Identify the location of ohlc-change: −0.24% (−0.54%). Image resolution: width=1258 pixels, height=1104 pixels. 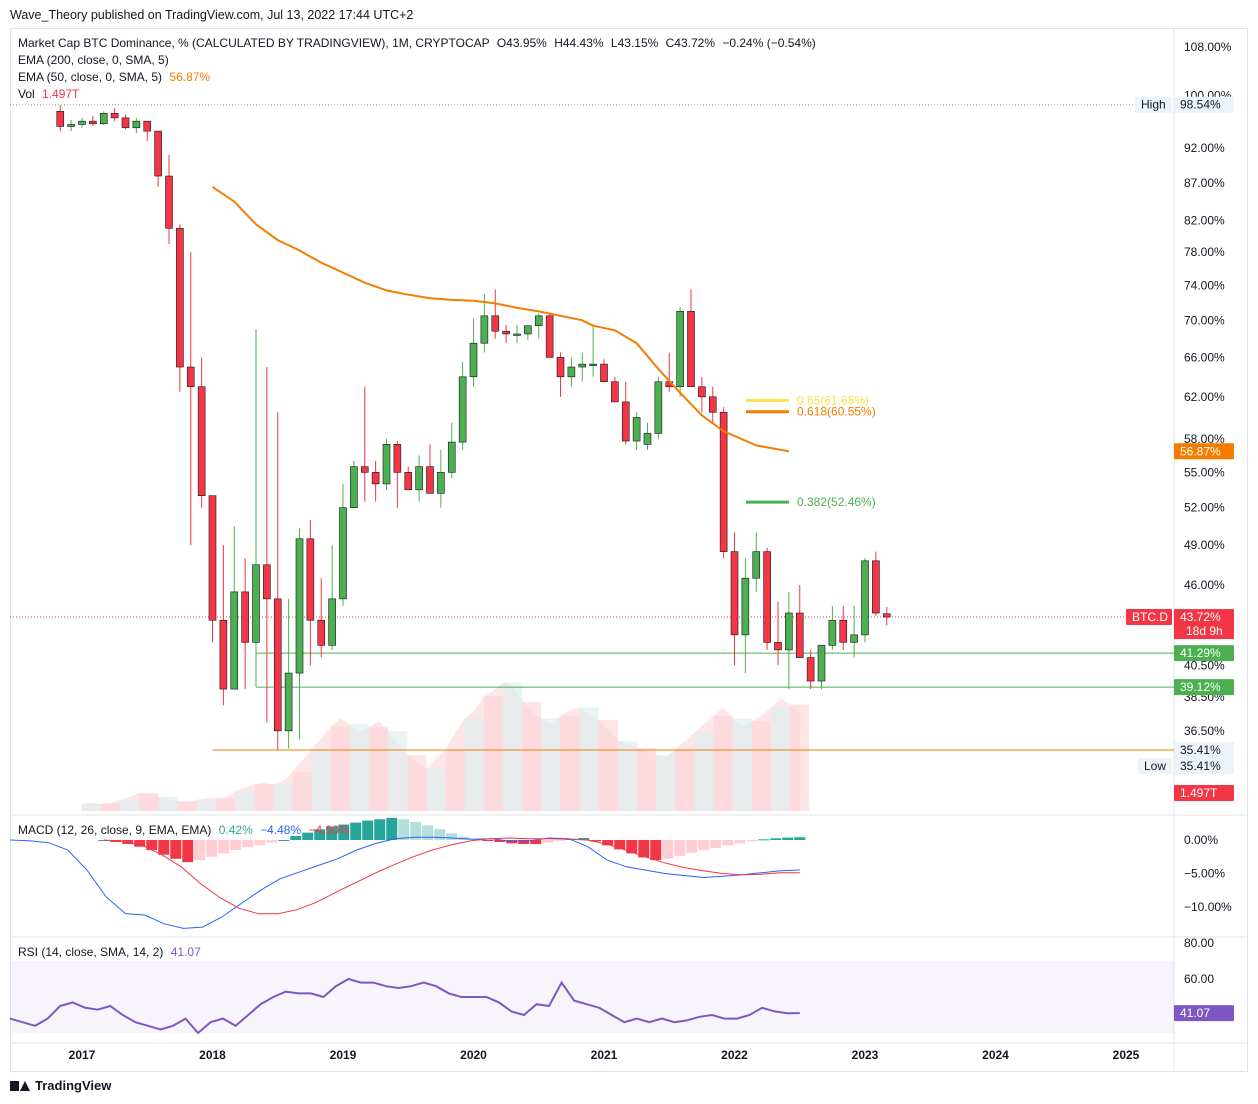
(769, 43).